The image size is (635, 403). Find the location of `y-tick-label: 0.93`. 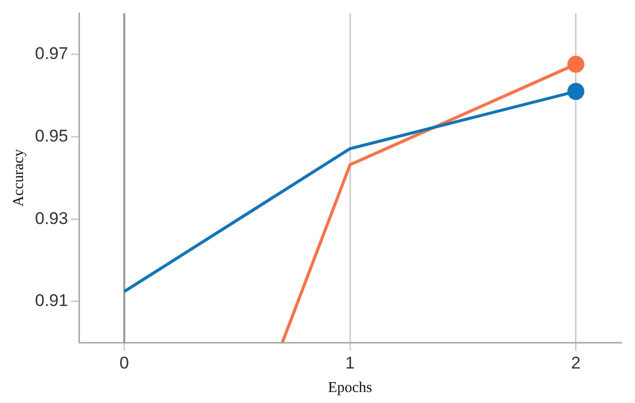

y-tick-label: 0.93 is located at coordinates (51, 218).